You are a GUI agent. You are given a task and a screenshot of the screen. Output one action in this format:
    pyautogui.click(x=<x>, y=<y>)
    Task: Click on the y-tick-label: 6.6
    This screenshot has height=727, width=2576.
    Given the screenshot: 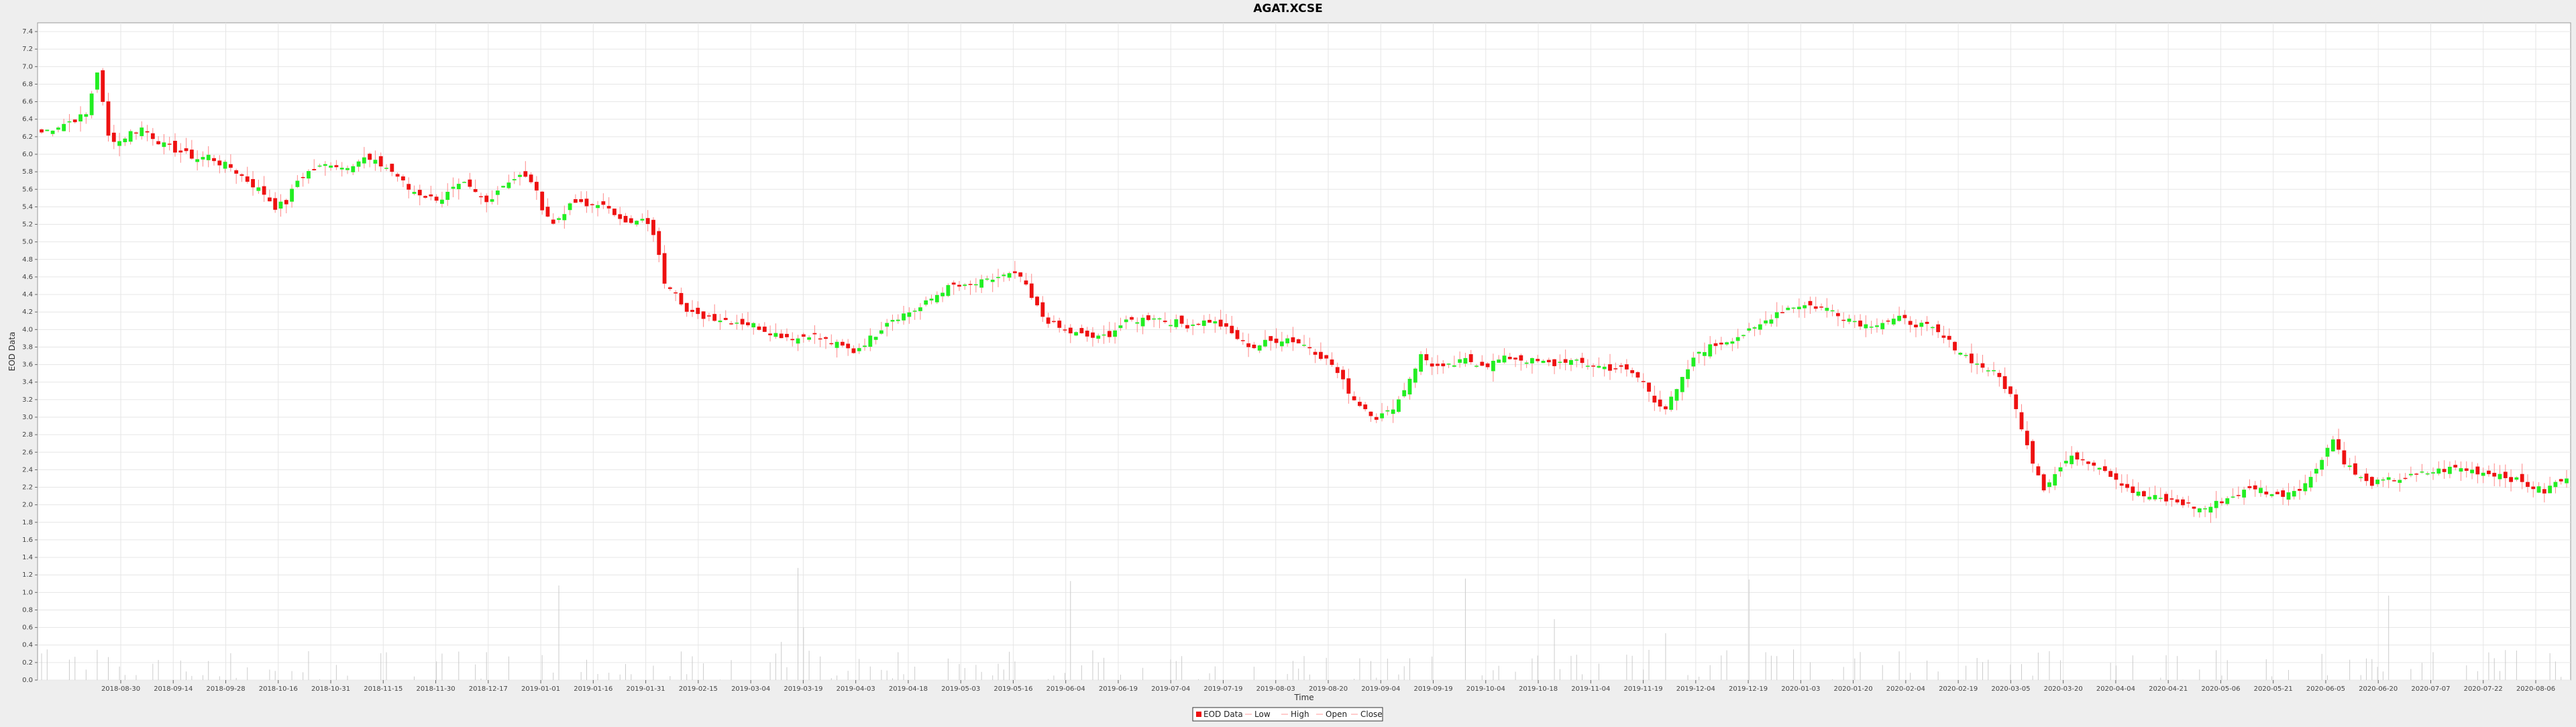 What is the action you would take?
    pyautogui.click(x=27, y=102)
    